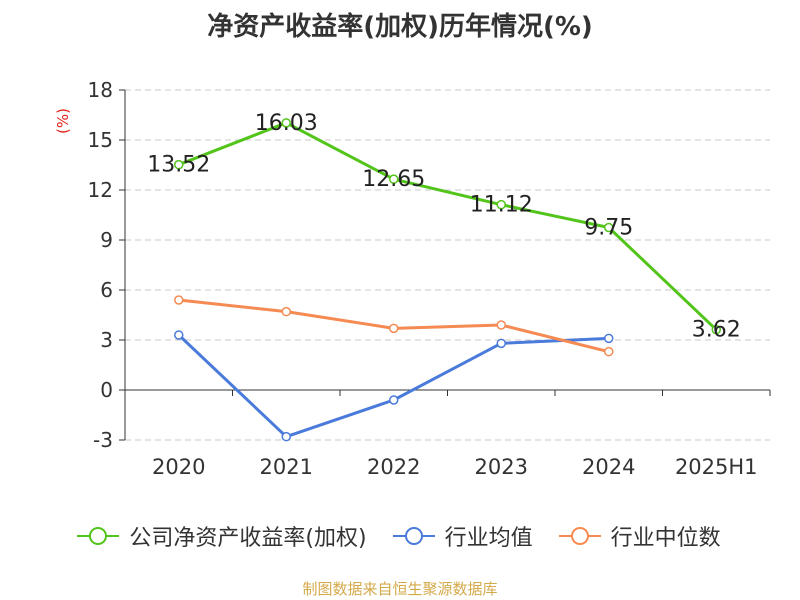 The image size is (800, 600). Describe the element at coordinates (501, 467) in the screenshot. I see `x-tick-label: 2023` at that location.